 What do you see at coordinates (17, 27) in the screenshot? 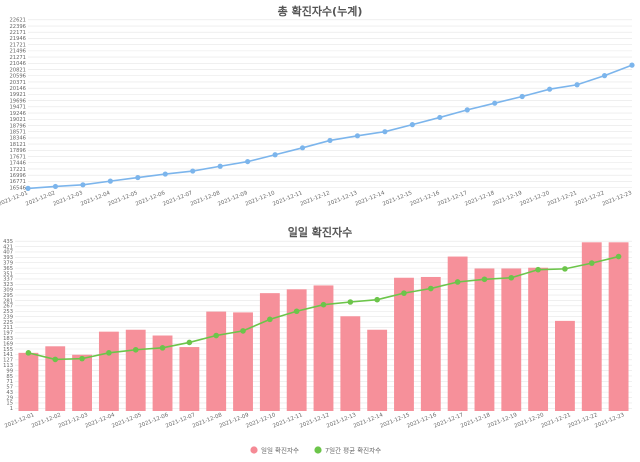
I see `y-tick-label: 22396` at bounding box center [17, 27].